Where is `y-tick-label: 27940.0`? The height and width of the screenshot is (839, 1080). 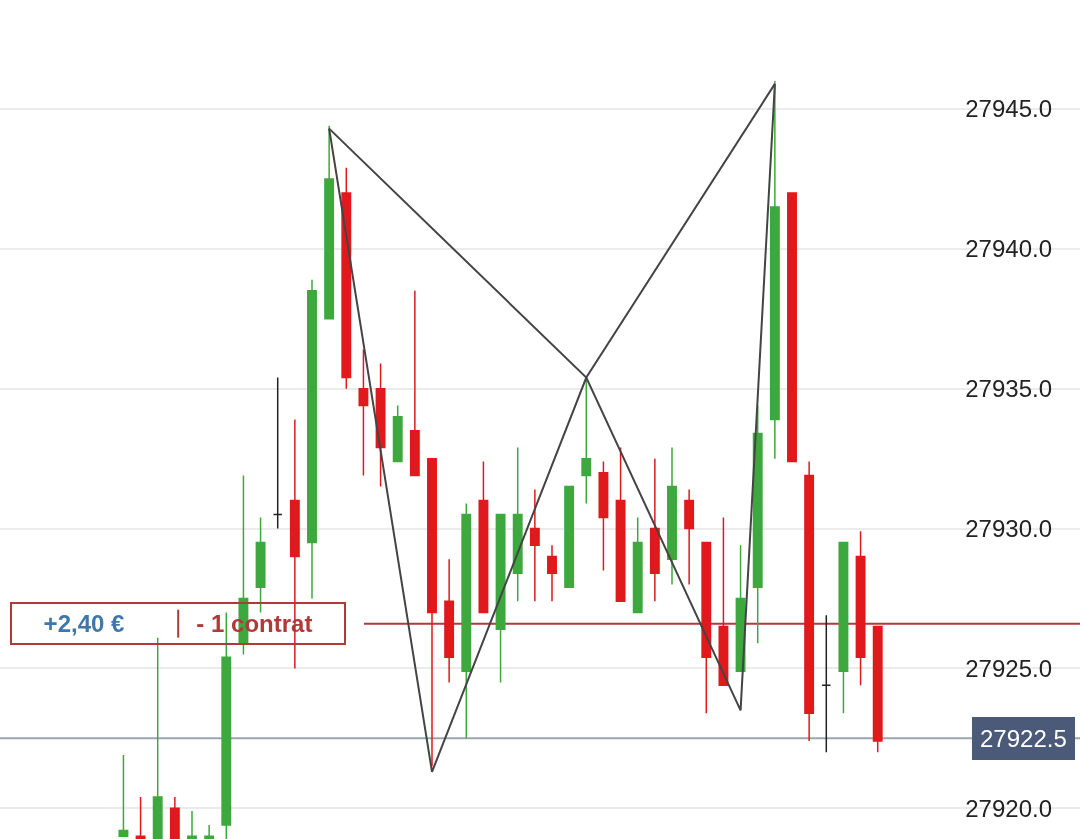
y-tick-label: 27940.0 is located at coordinates (1008, 249).